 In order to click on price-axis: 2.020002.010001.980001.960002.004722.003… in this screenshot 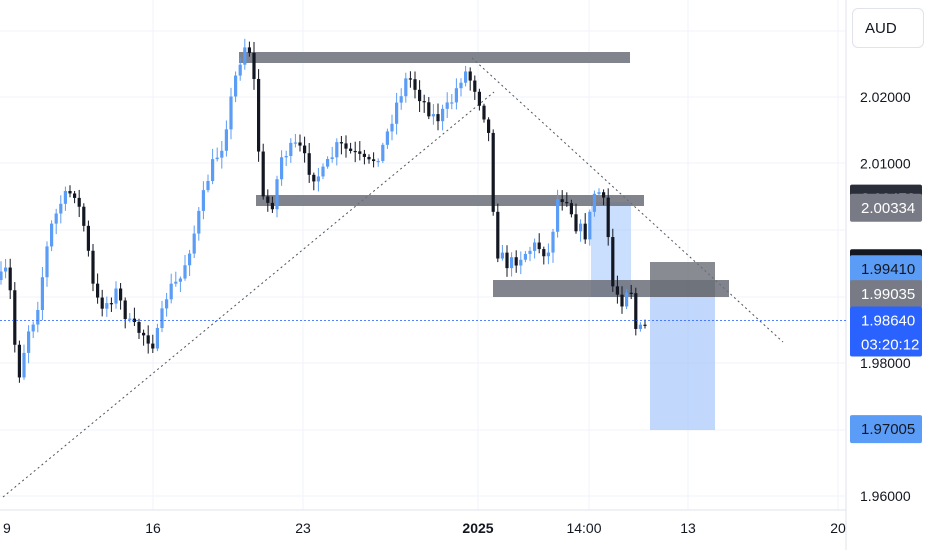, I will do `click(886, 296)`.